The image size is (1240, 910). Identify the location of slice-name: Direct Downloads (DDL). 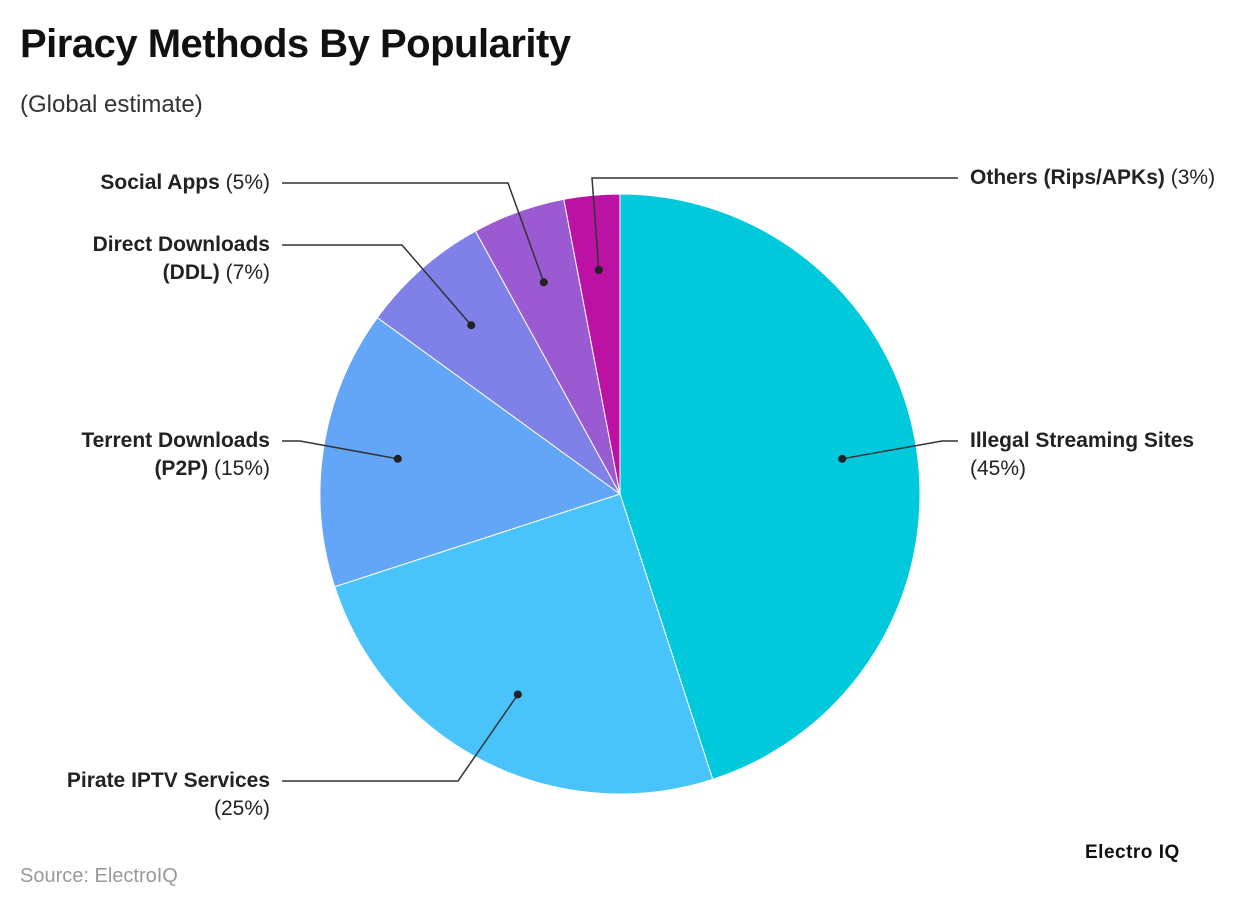
(181, 258).